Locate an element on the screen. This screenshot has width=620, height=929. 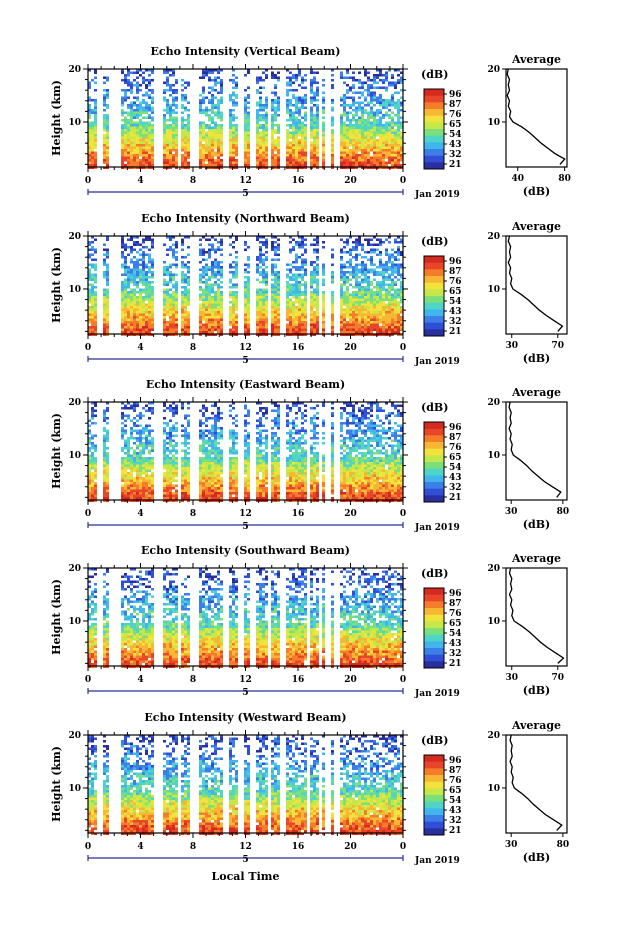
profile-frame is located at coordinates (536, 118).